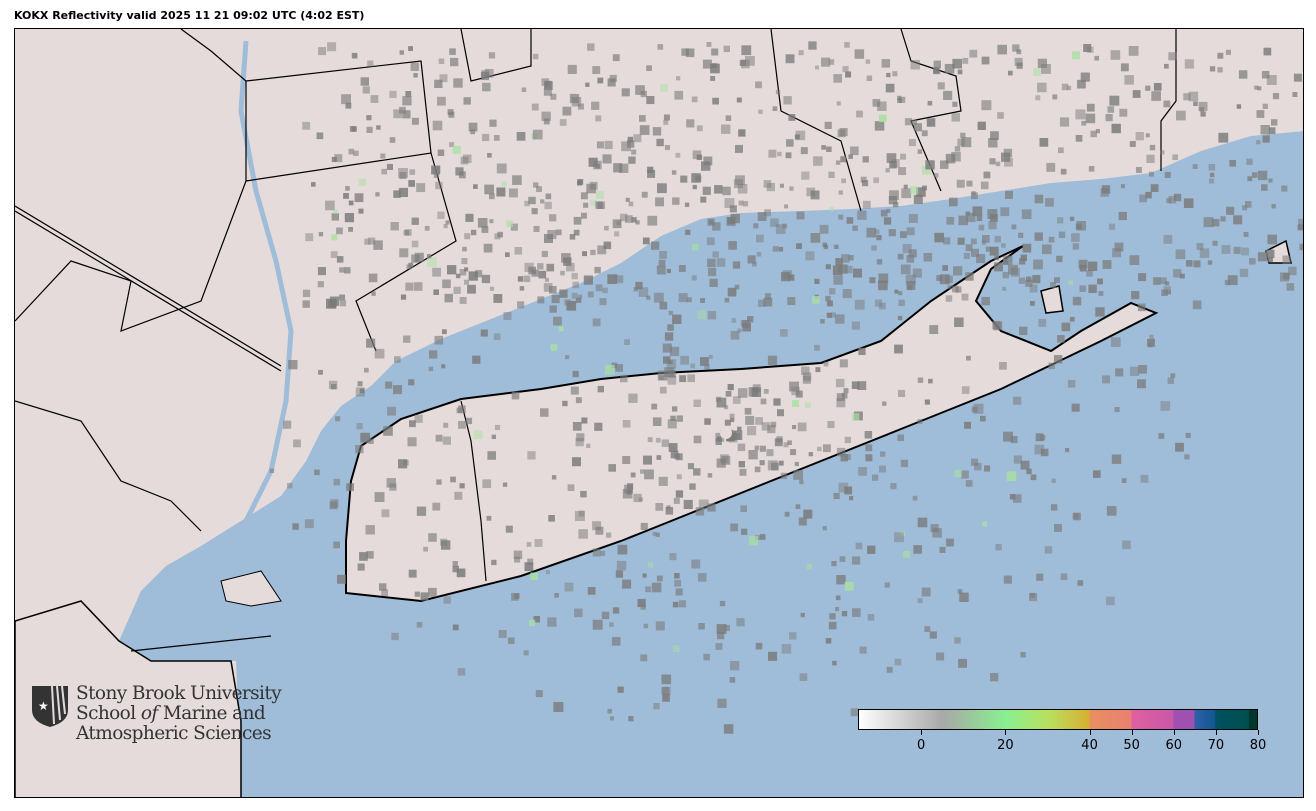 The width and height of the screenshot is (1316, 811). What do you see at coordinates (1132, 732) in the screenshot?
I see `colorbar-tick` at bounding box center [1132, 732].